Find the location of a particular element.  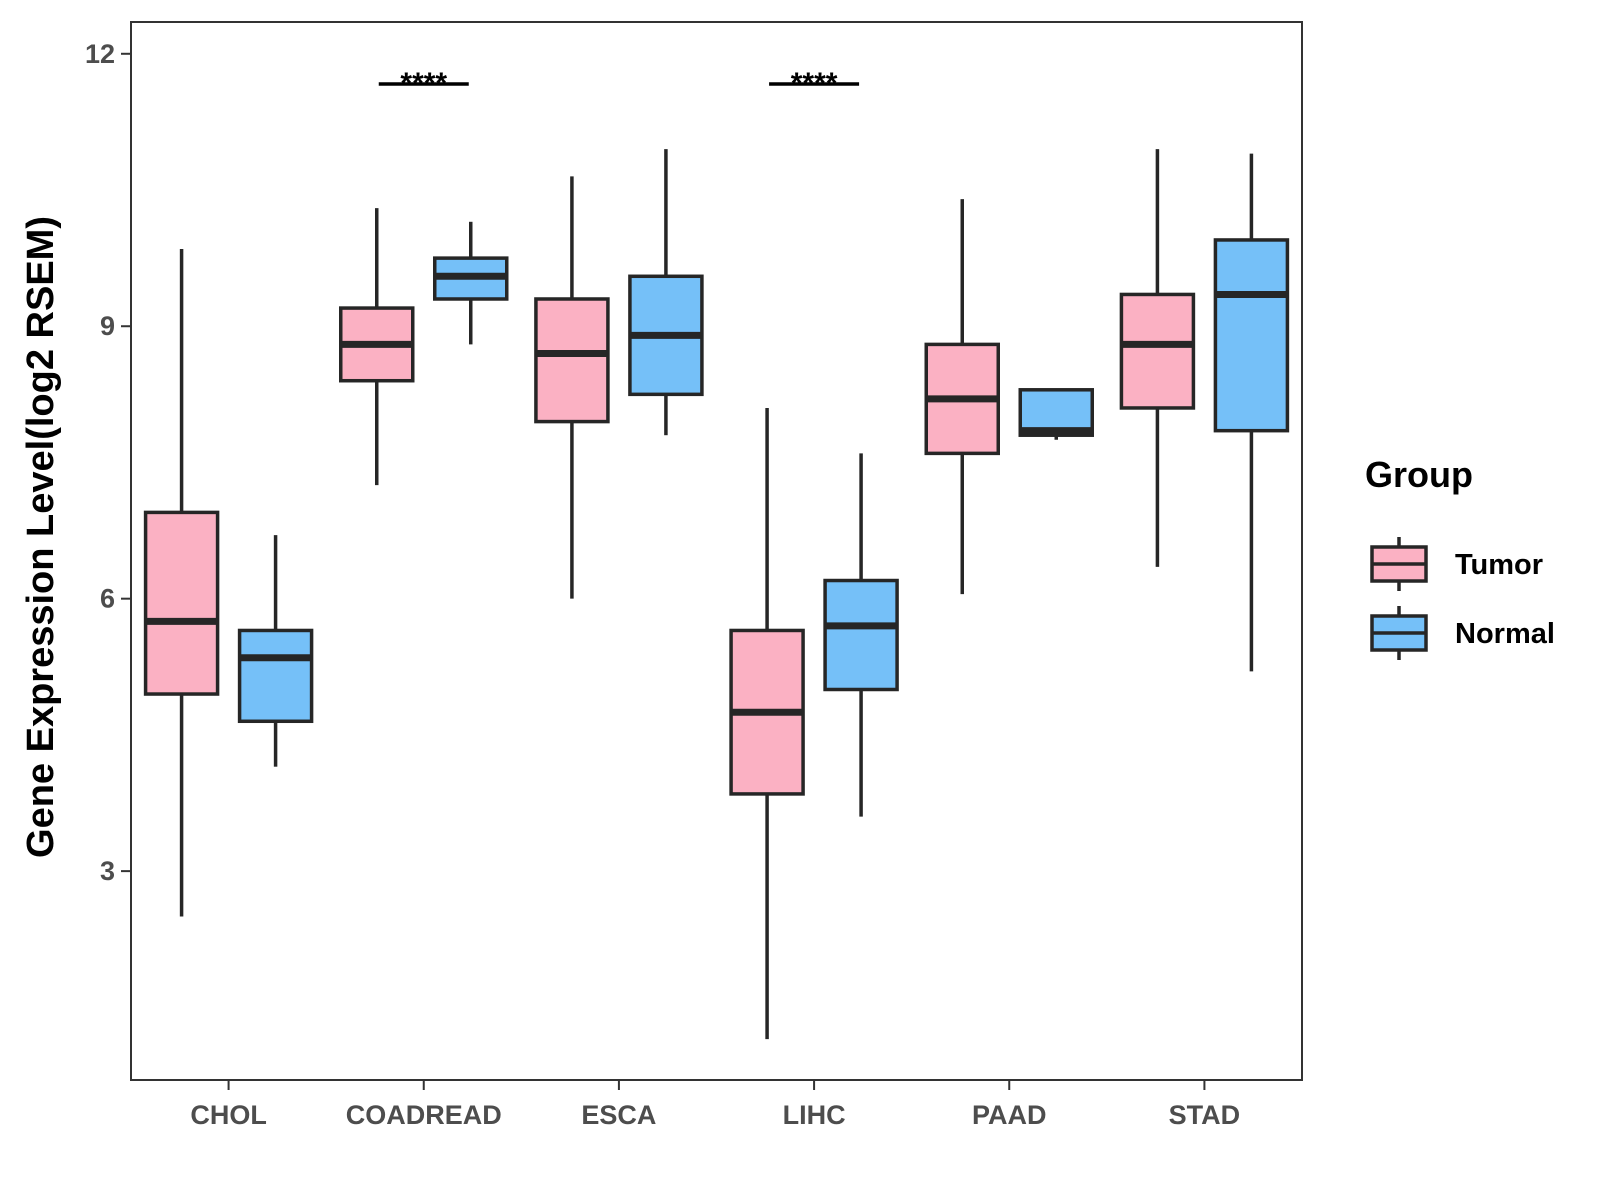

box-normal-lihc is located at coordinates (861, 635).